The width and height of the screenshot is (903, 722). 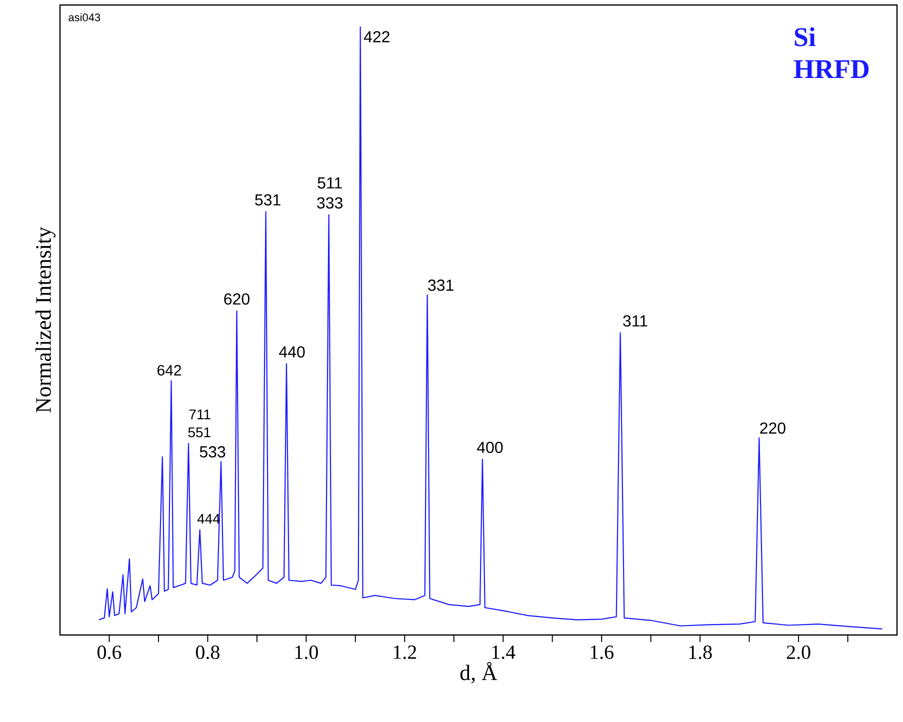 What do you see at coordinates (377, 36) in the screenshot?
I see `annotation: 422` at bounding box center [377, 36].